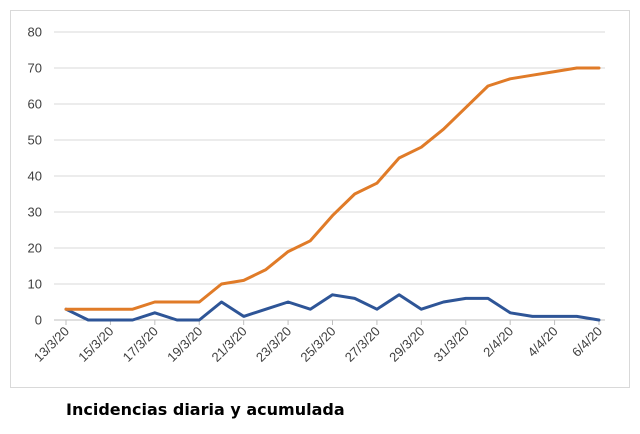 The height and width of the screenshot is (434, 640). I want to click on x-tick-label: 19/3/20, so click(184, 344).